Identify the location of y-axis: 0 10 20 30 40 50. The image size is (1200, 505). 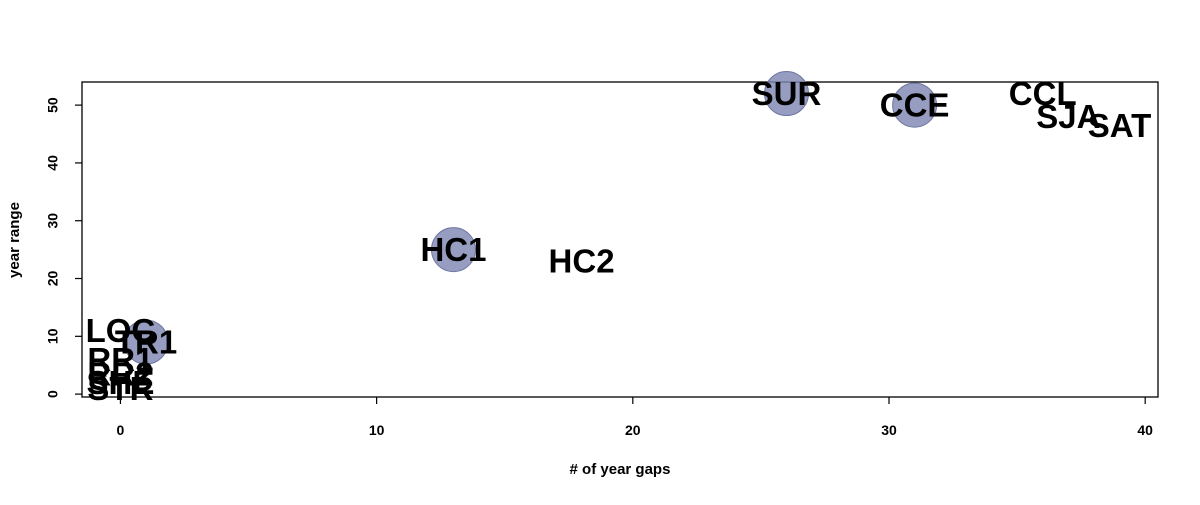
(63, 247).